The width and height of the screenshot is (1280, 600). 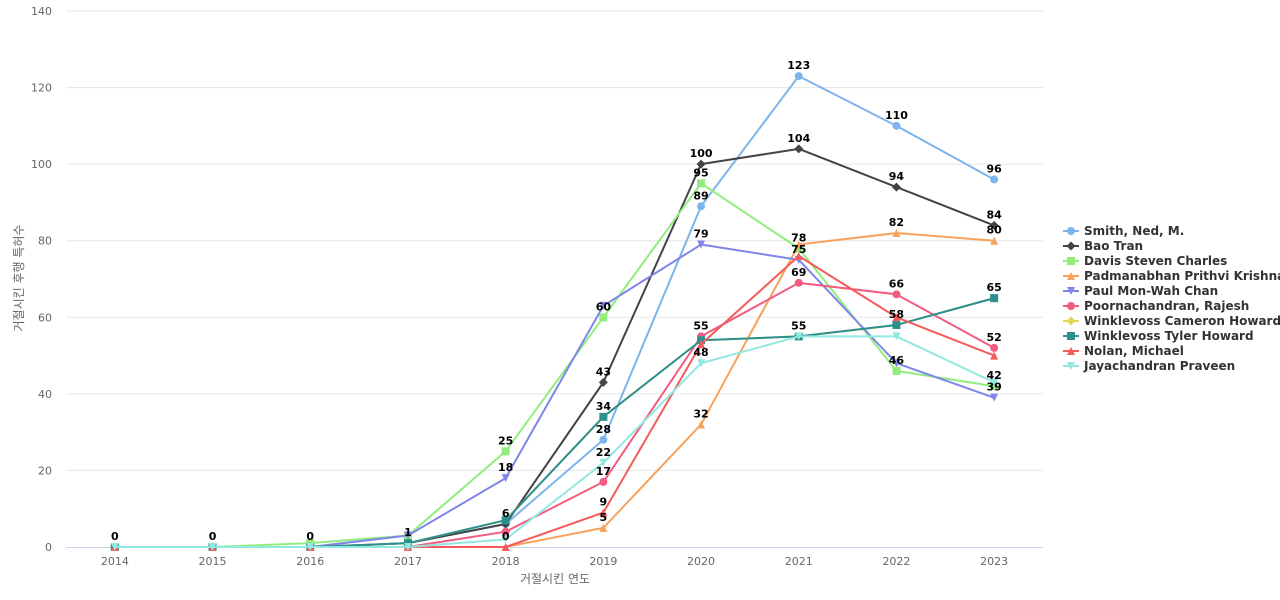 What do you see at coordinates (993, 337) in the screenshot?
I see `data-label: 52` at bounding box center [993, 337].